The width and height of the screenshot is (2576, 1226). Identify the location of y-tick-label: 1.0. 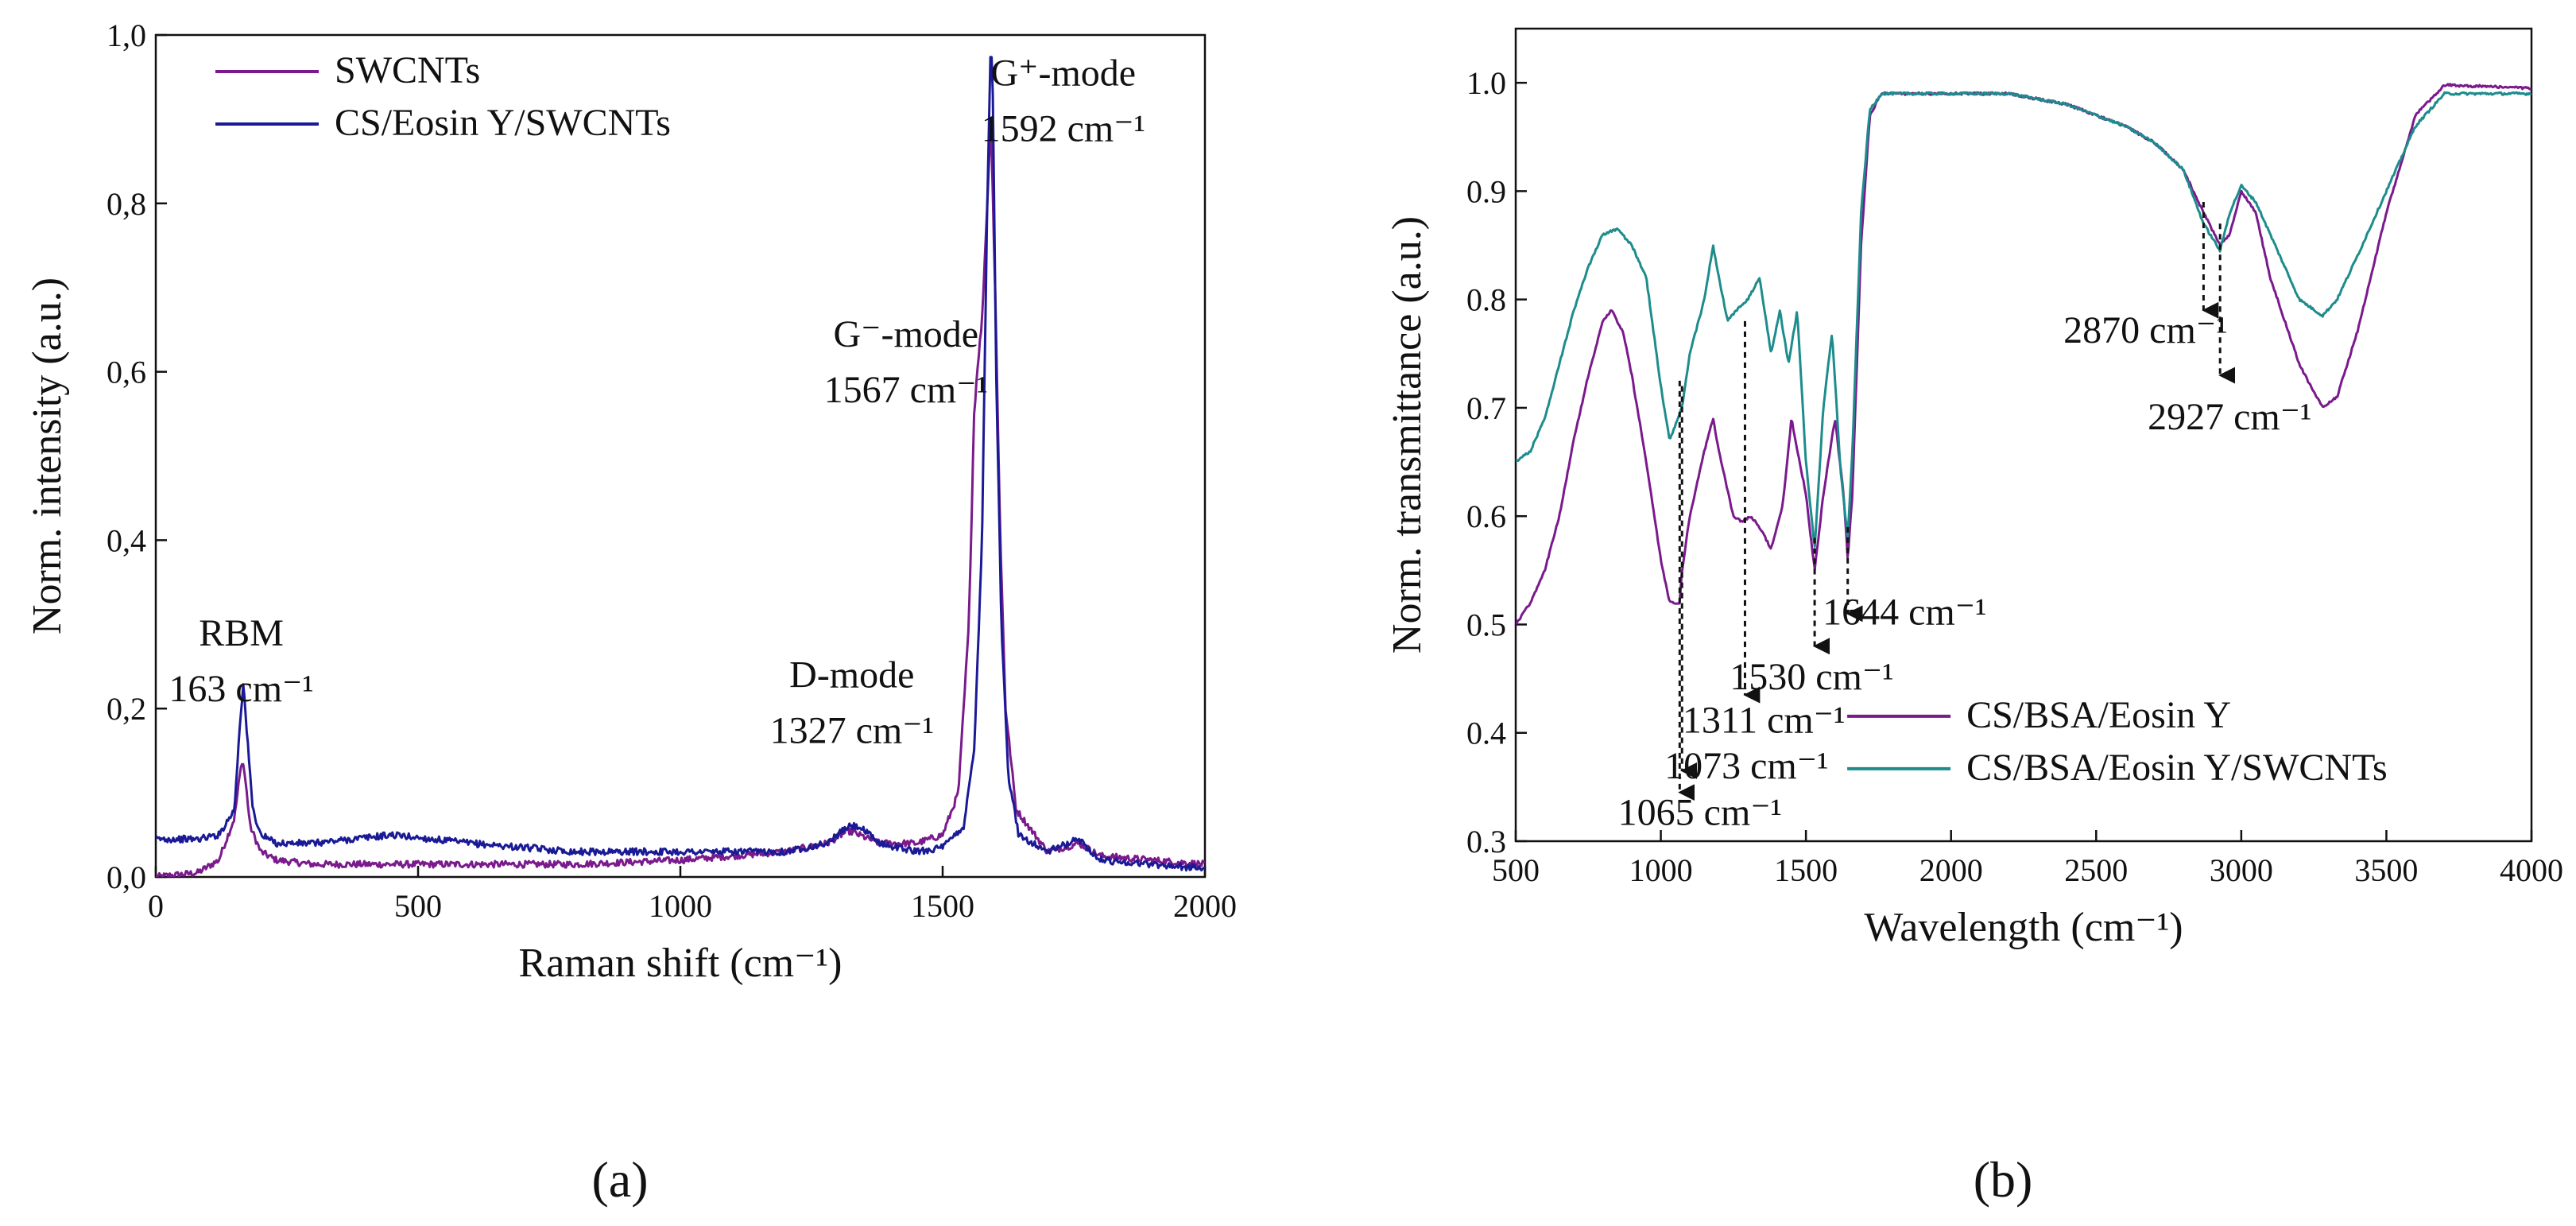
(1486, 83).